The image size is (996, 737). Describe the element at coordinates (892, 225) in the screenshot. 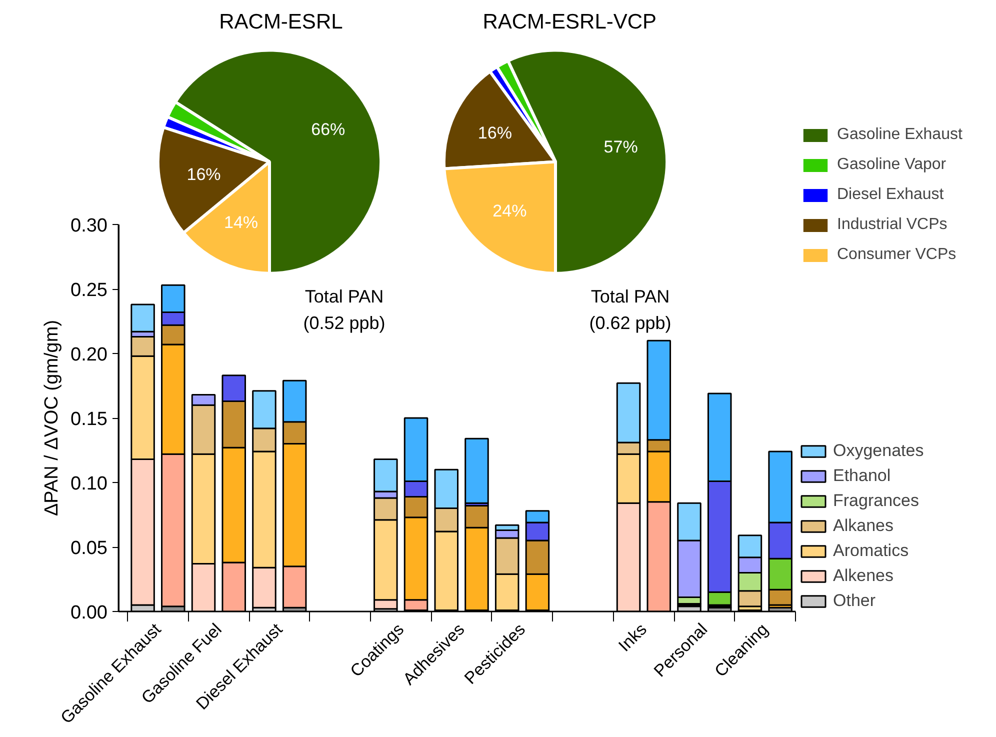

I see `legend-label: Industrial VCPs` at that location.